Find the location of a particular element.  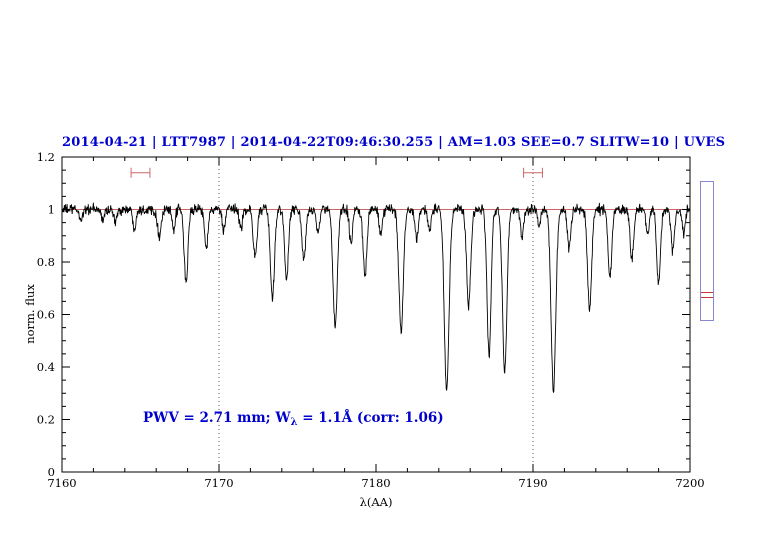

x-tick-label: 7180 is located at coordinates (375, 483).